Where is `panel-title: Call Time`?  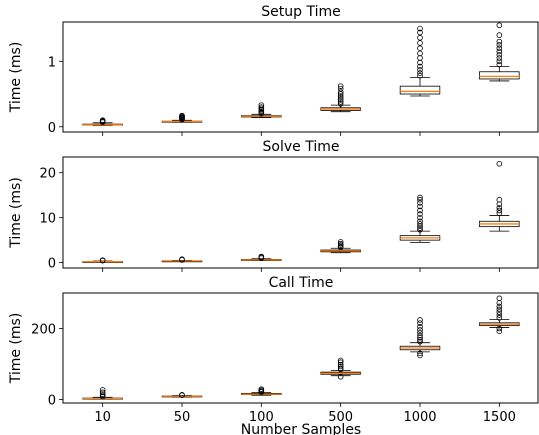 panel-title: Call Time is located at coordinates (301, 283).